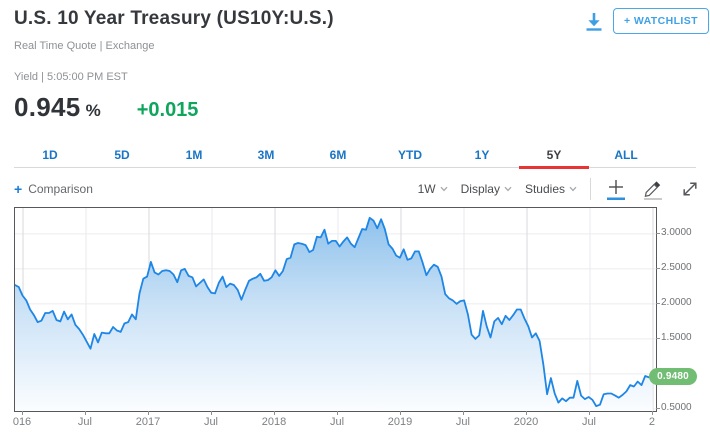 The width and height of the screenshot is (710, 446). I want to click on change-value: +0.015, so click(167, 110).